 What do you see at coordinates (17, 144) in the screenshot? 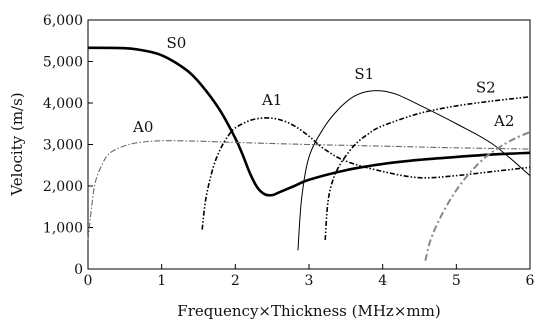
I see `y-axis-label: Velocity (m/s)` at bounding box center [17, 144].